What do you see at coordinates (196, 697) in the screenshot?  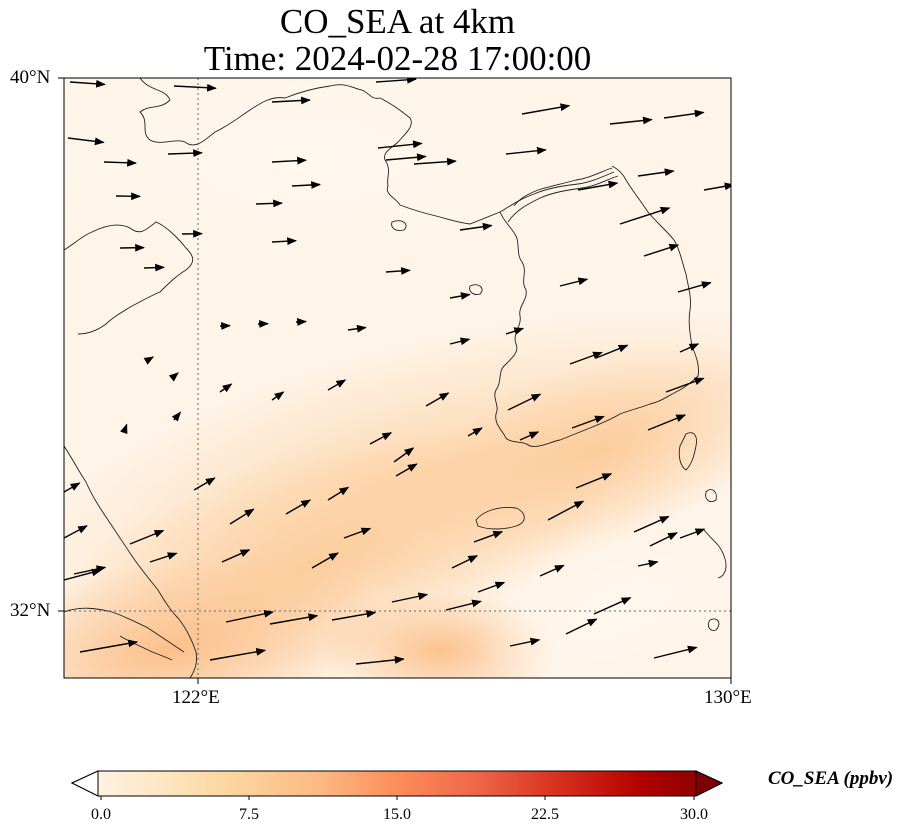 I see `lon-tick-label: 122°E` at bounding box center [196, 697].